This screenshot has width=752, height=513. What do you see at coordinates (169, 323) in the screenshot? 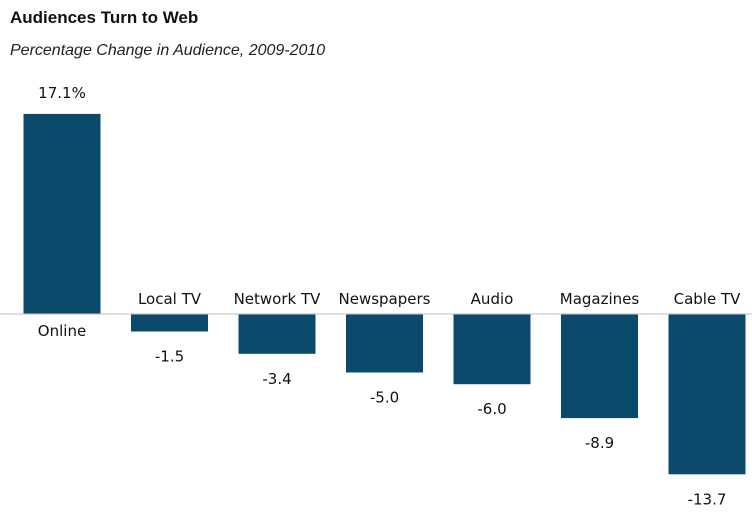
I see `bar-local-tv` at bounding box center [169, 323].